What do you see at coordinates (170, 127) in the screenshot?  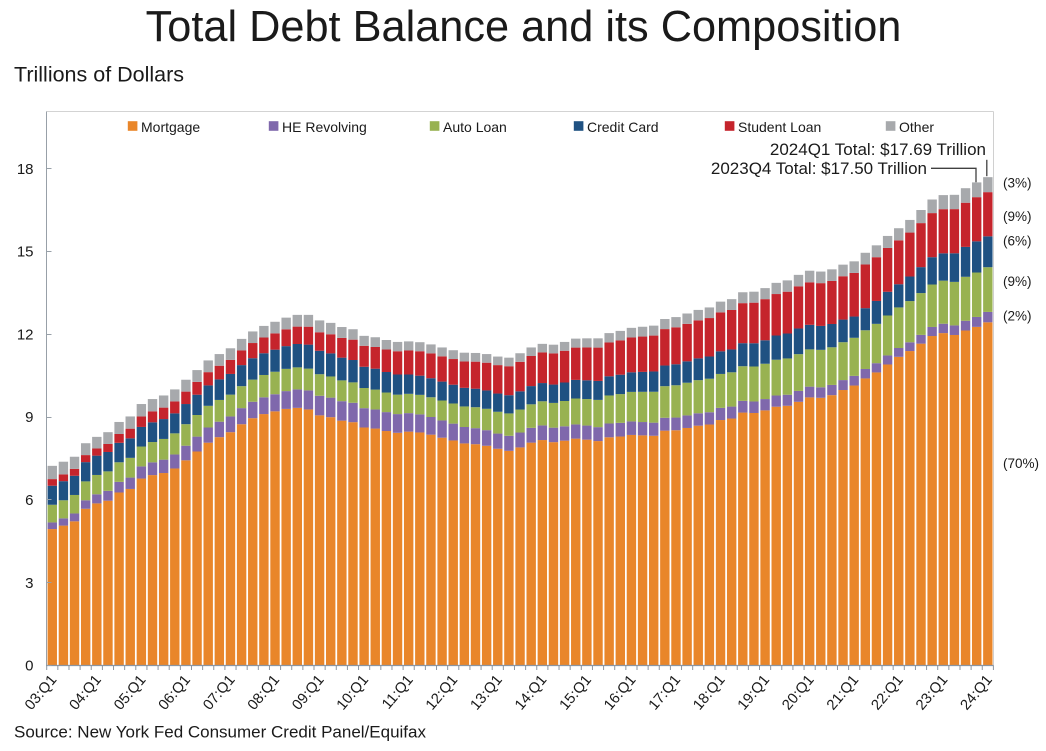 I see `svg-text: Mortgage` at bounding box center [170, 127].